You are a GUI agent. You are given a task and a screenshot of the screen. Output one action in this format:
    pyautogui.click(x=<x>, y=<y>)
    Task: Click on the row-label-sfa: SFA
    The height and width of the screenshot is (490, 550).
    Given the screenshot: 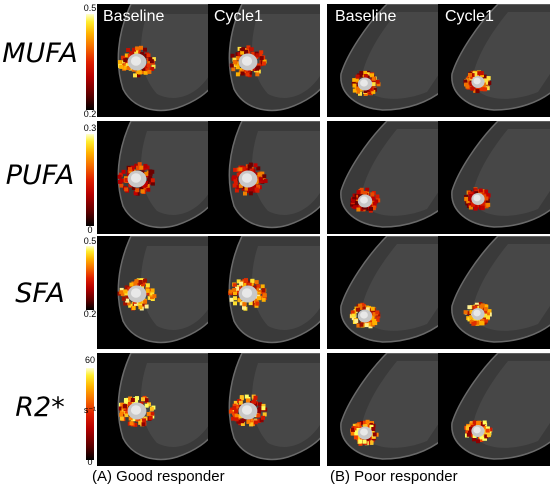 What is the action you would take?
    pyautogui.click(x=40, y=293)
    